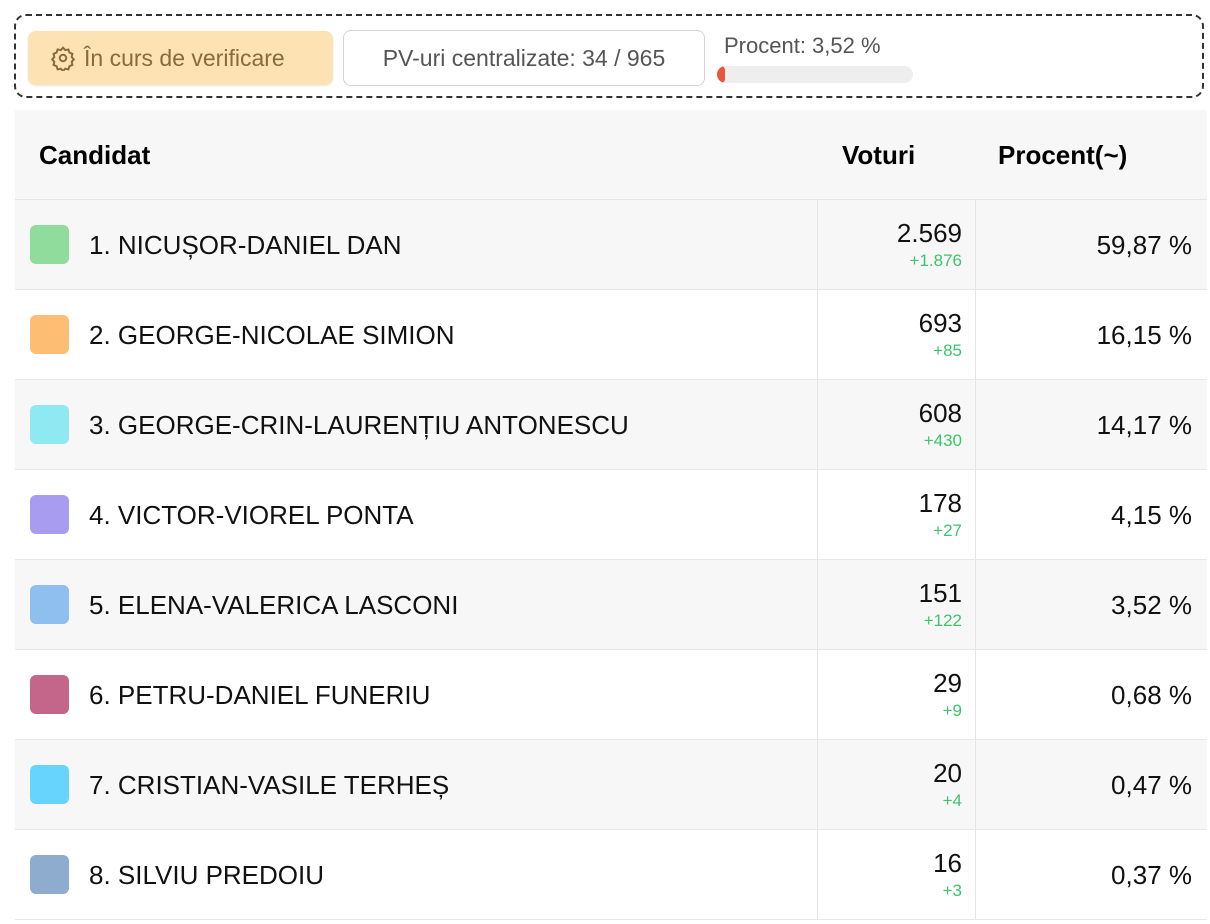 Image resolution: width=1210 pixels, height=924 pixels. Describe the element at coordinates (947, 350) in the screenshot. I see `votes-delta: +85` at that location.